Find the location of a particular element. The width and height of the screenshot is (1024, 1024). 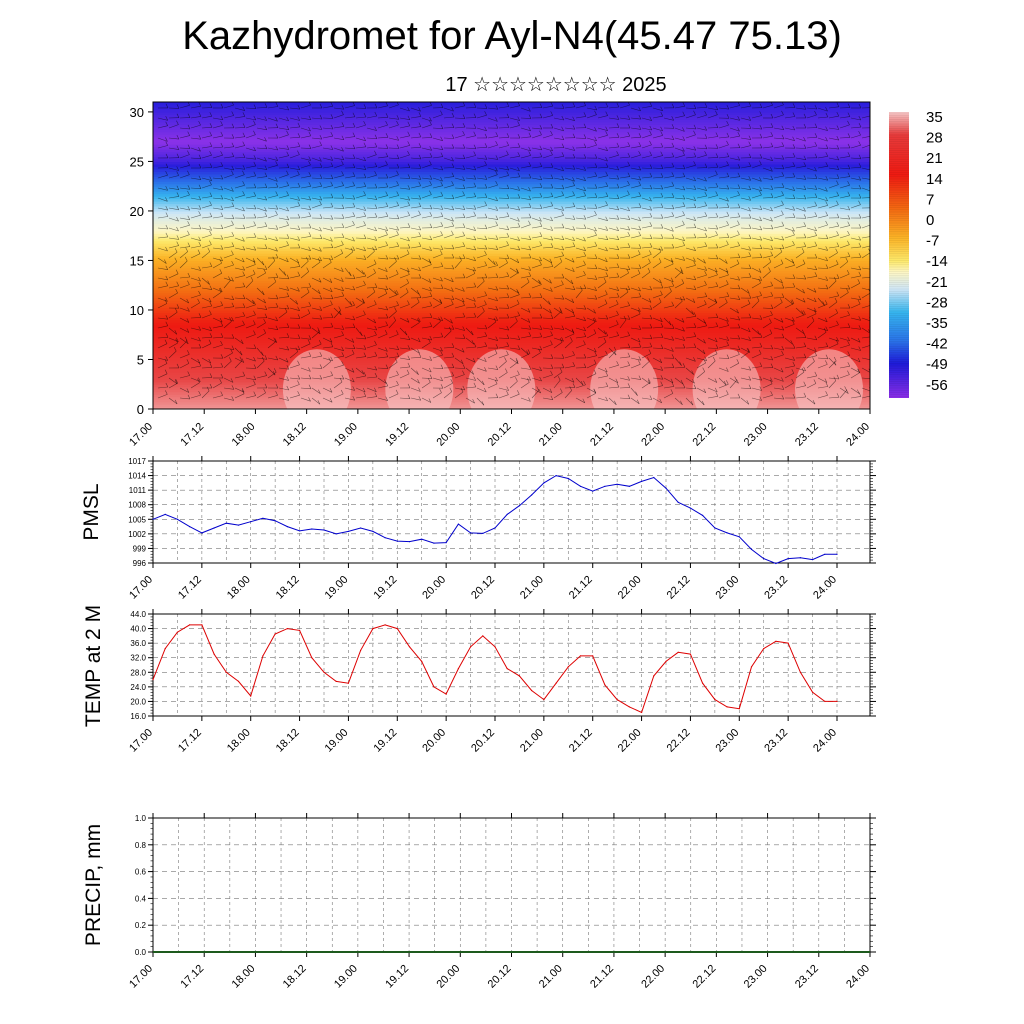

x-tick-label: 19.12 is located at coordinates (385, 588).